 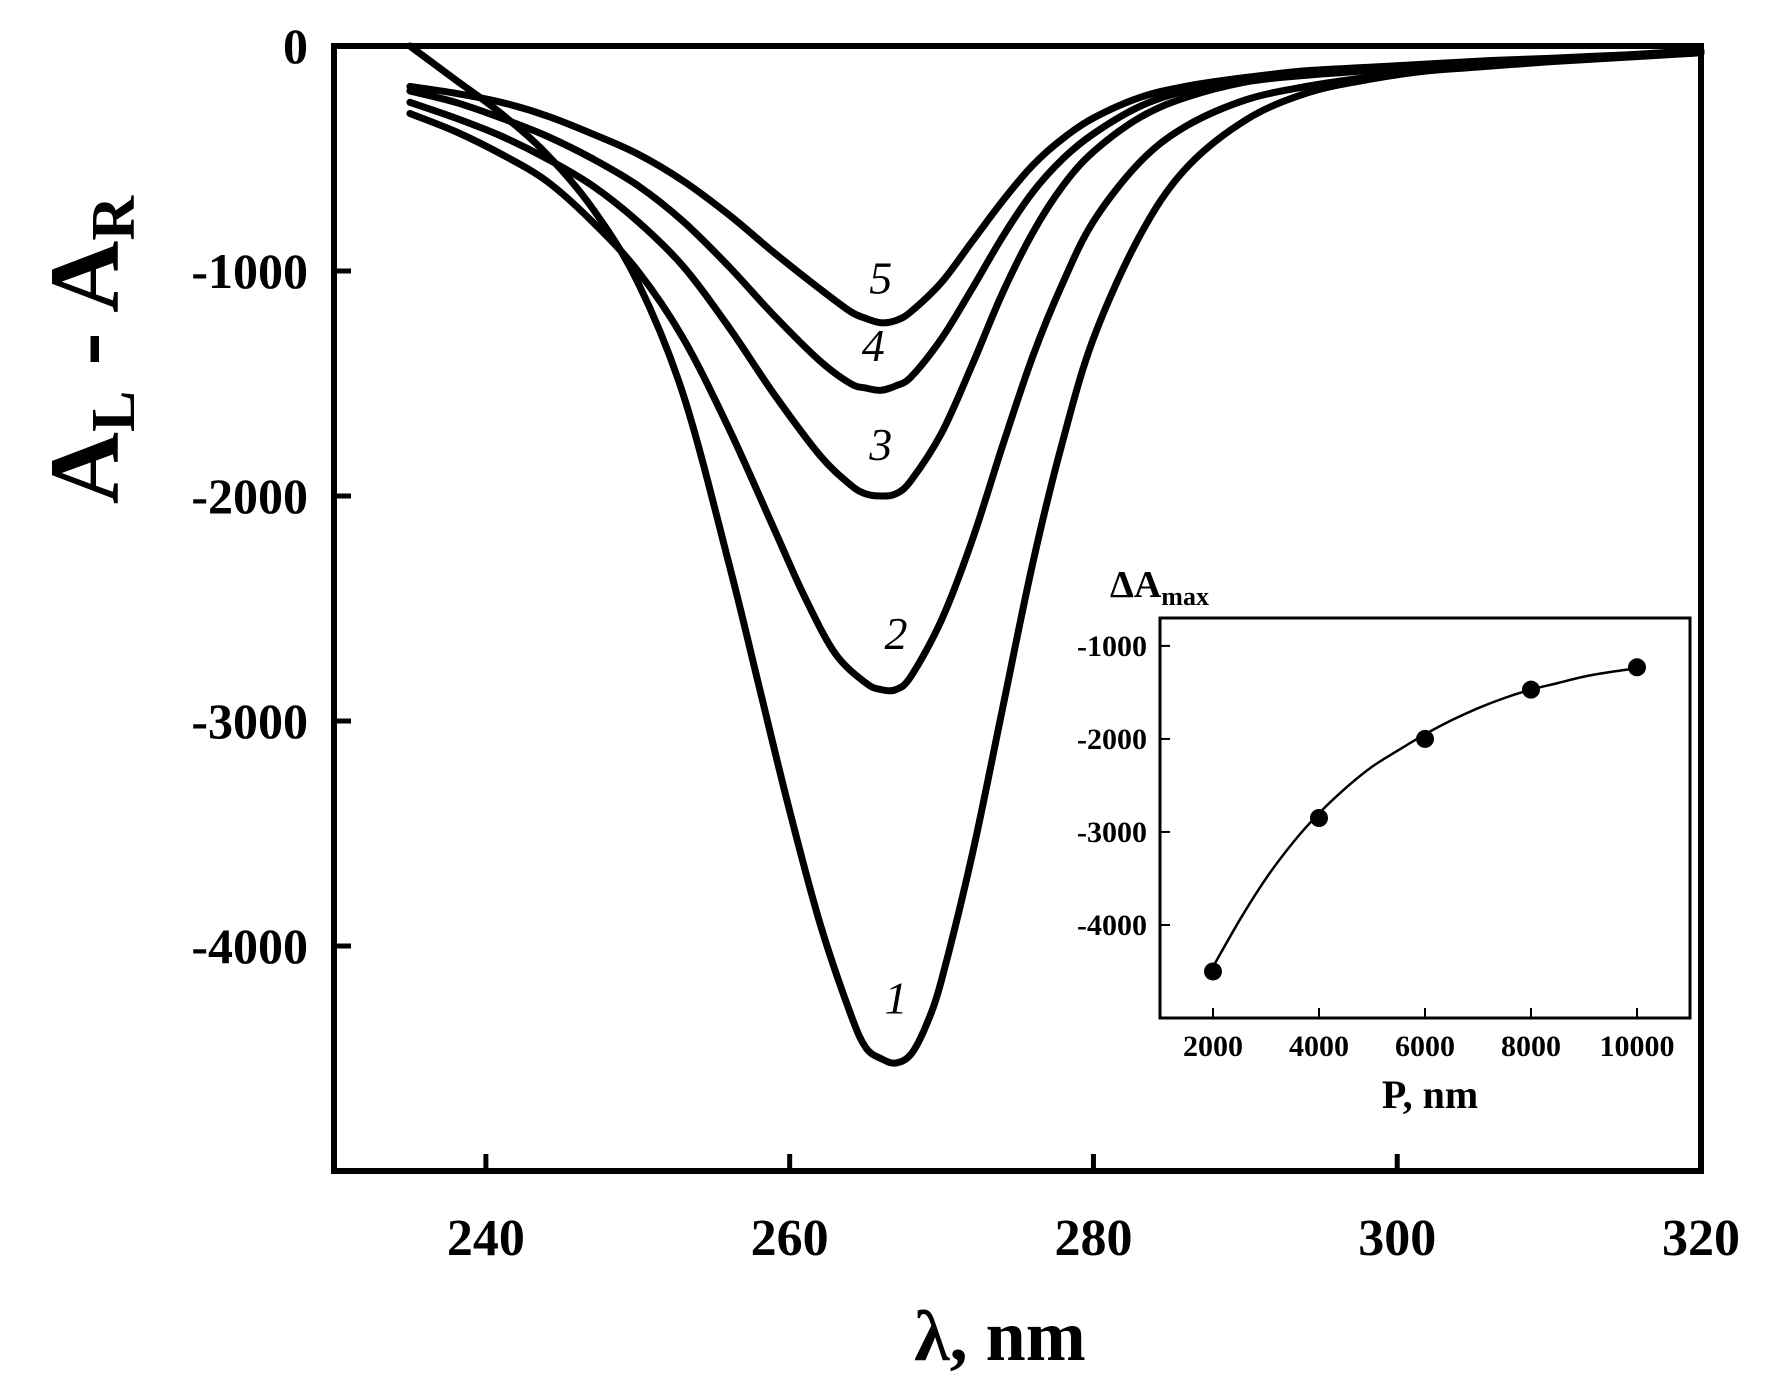 I want to click on inset-y-axis-title-main: ΔA, so click(x=1136, y=585).